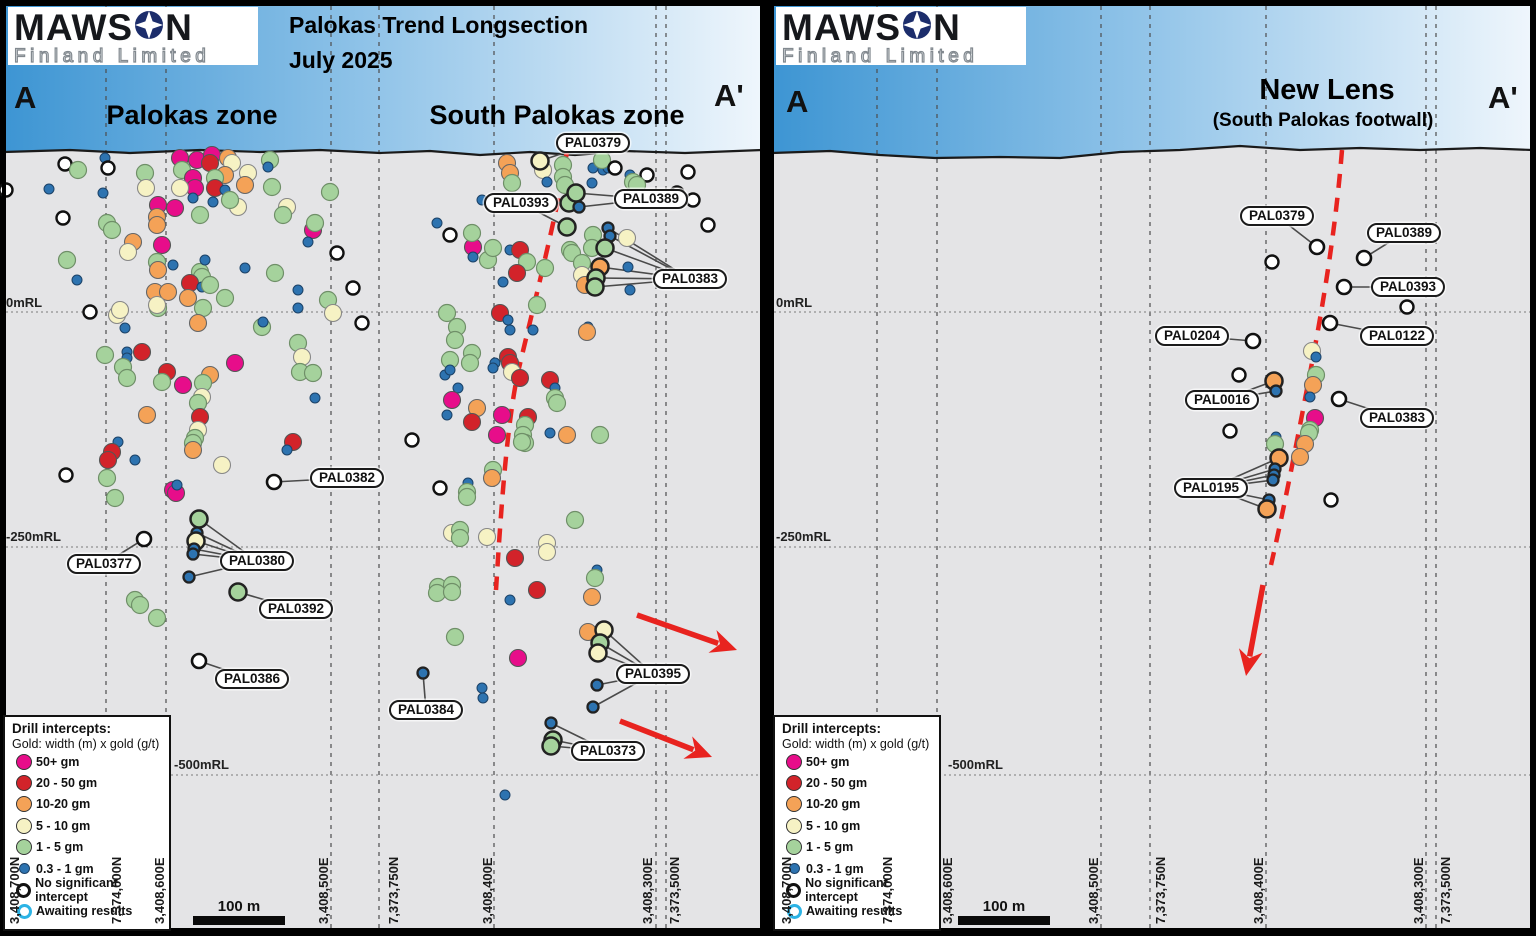 Image resolution: width=1536 pixels, height=936 pixels. I want to click on elevation-label: -500mRL, so click(201, 764).